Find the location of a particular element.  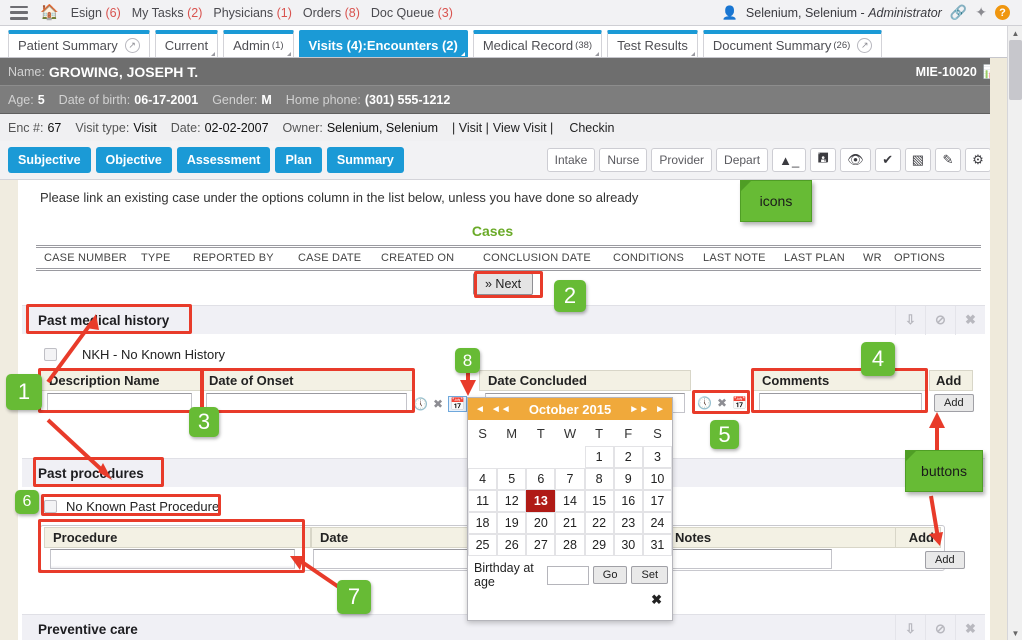

calendar-day-7: 7 is located at coordinates (570, 479).